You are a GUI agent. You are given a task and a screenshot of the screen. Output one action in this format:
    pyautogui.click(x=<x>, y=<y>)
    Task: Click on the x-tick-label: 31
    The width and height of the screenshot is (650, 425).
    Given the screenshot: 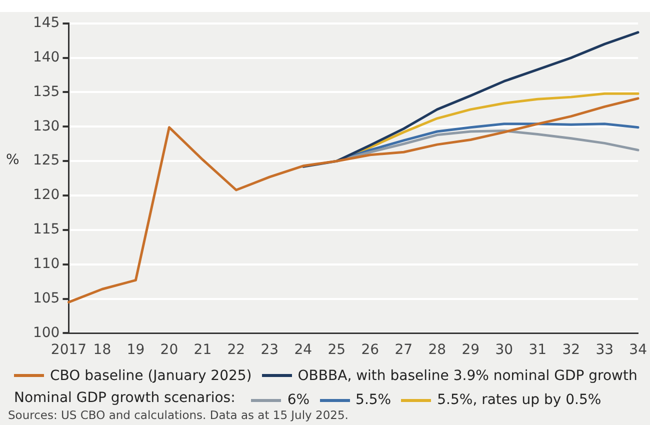 What is the action you would take?
    pyautogui.click(x=537, y=350)
    